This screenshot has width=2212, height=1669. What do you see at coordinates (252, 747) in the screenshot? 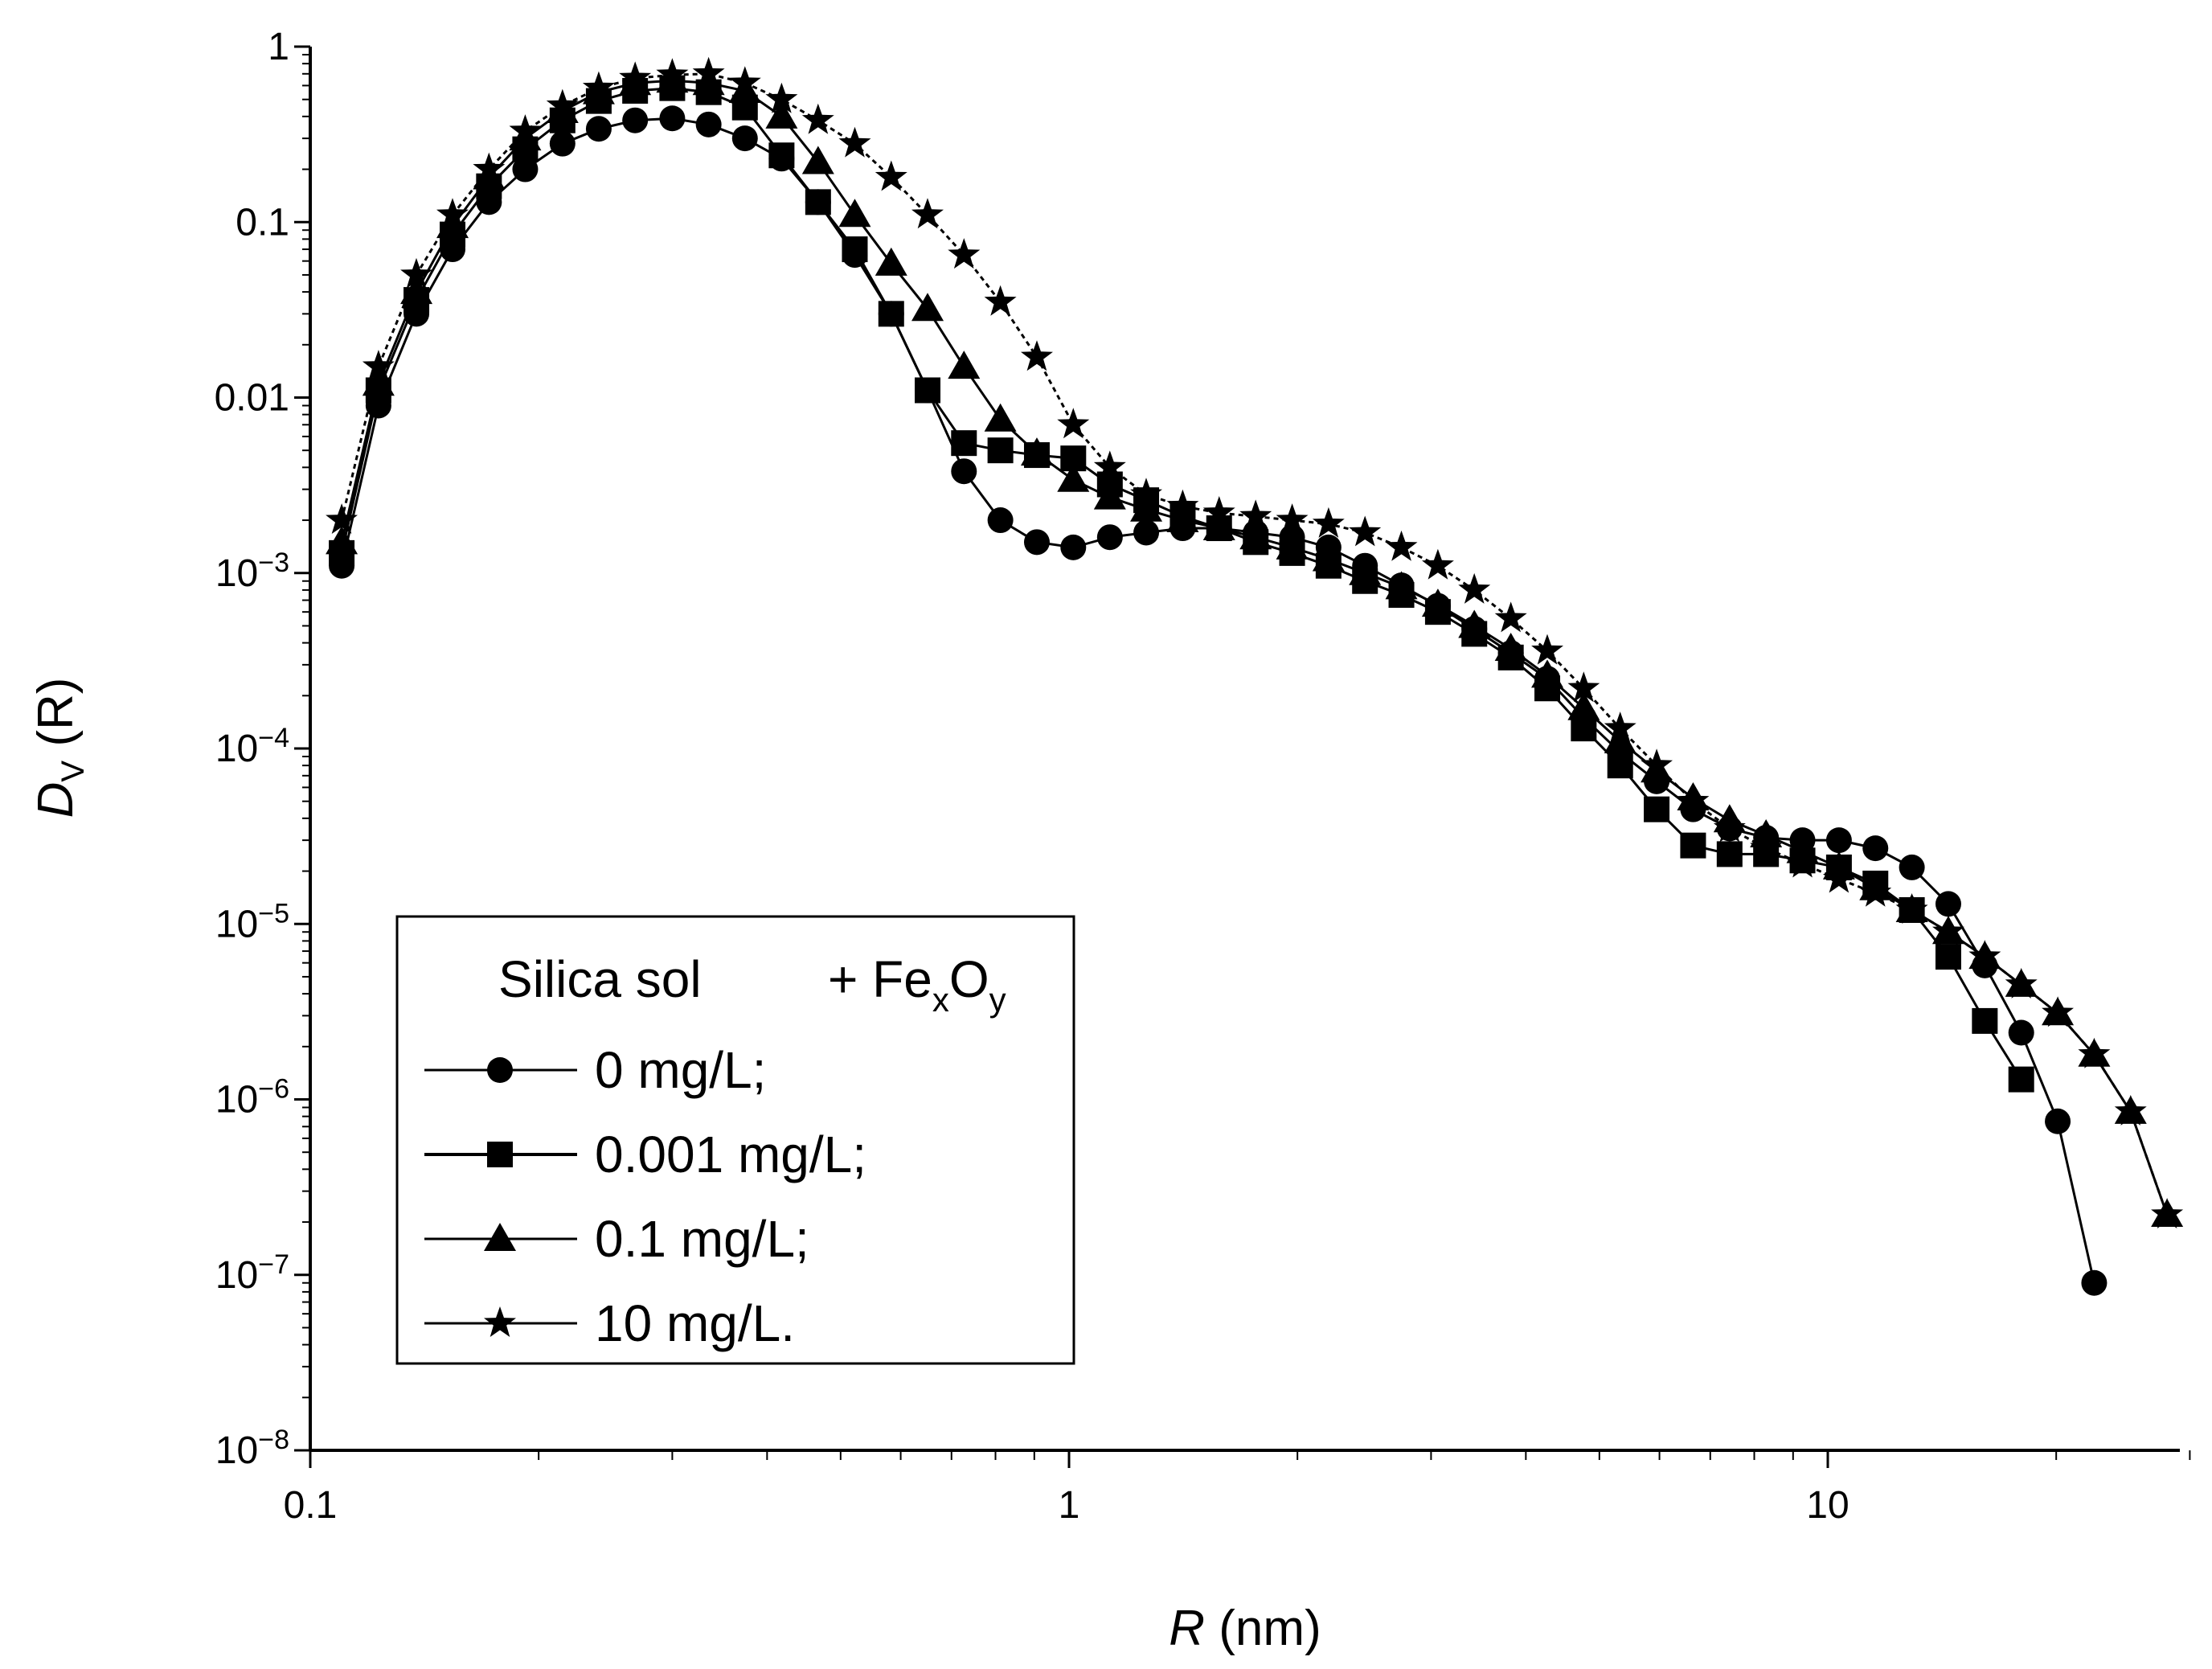
I see `y-tick-label: 10⁻⁴` at bounding box center [252, 747].